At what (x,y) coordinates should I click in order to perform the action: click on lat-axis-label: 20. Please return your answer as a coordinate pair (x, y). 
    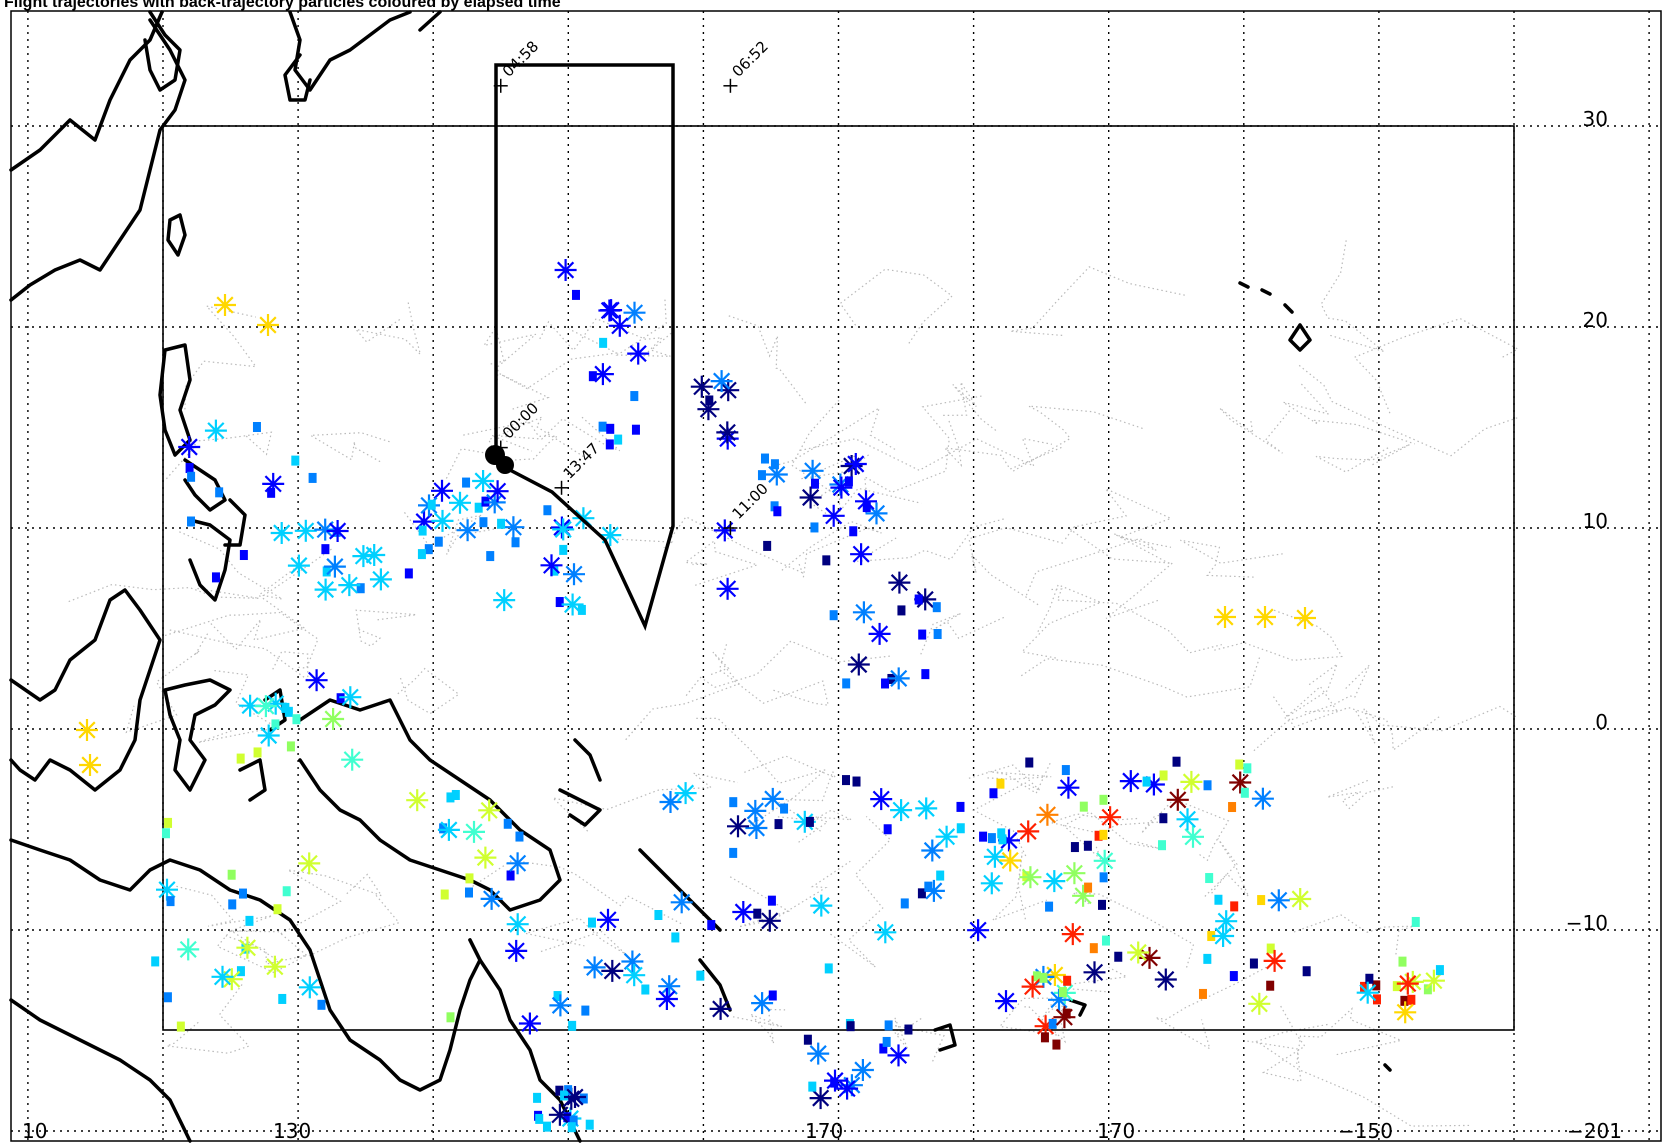
    Looking at the image, I should click on (1595, 320).